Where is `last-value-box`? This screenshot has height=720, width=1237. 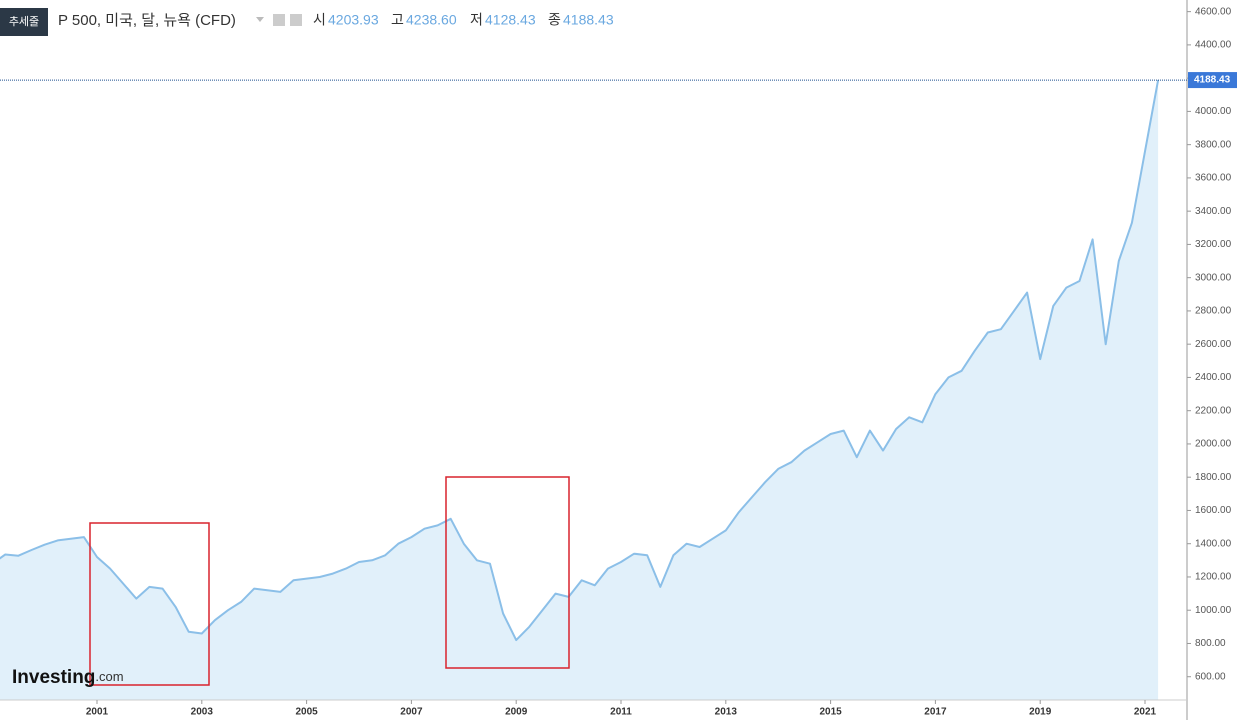
last-value-box is located at coordinates (1212, 80).